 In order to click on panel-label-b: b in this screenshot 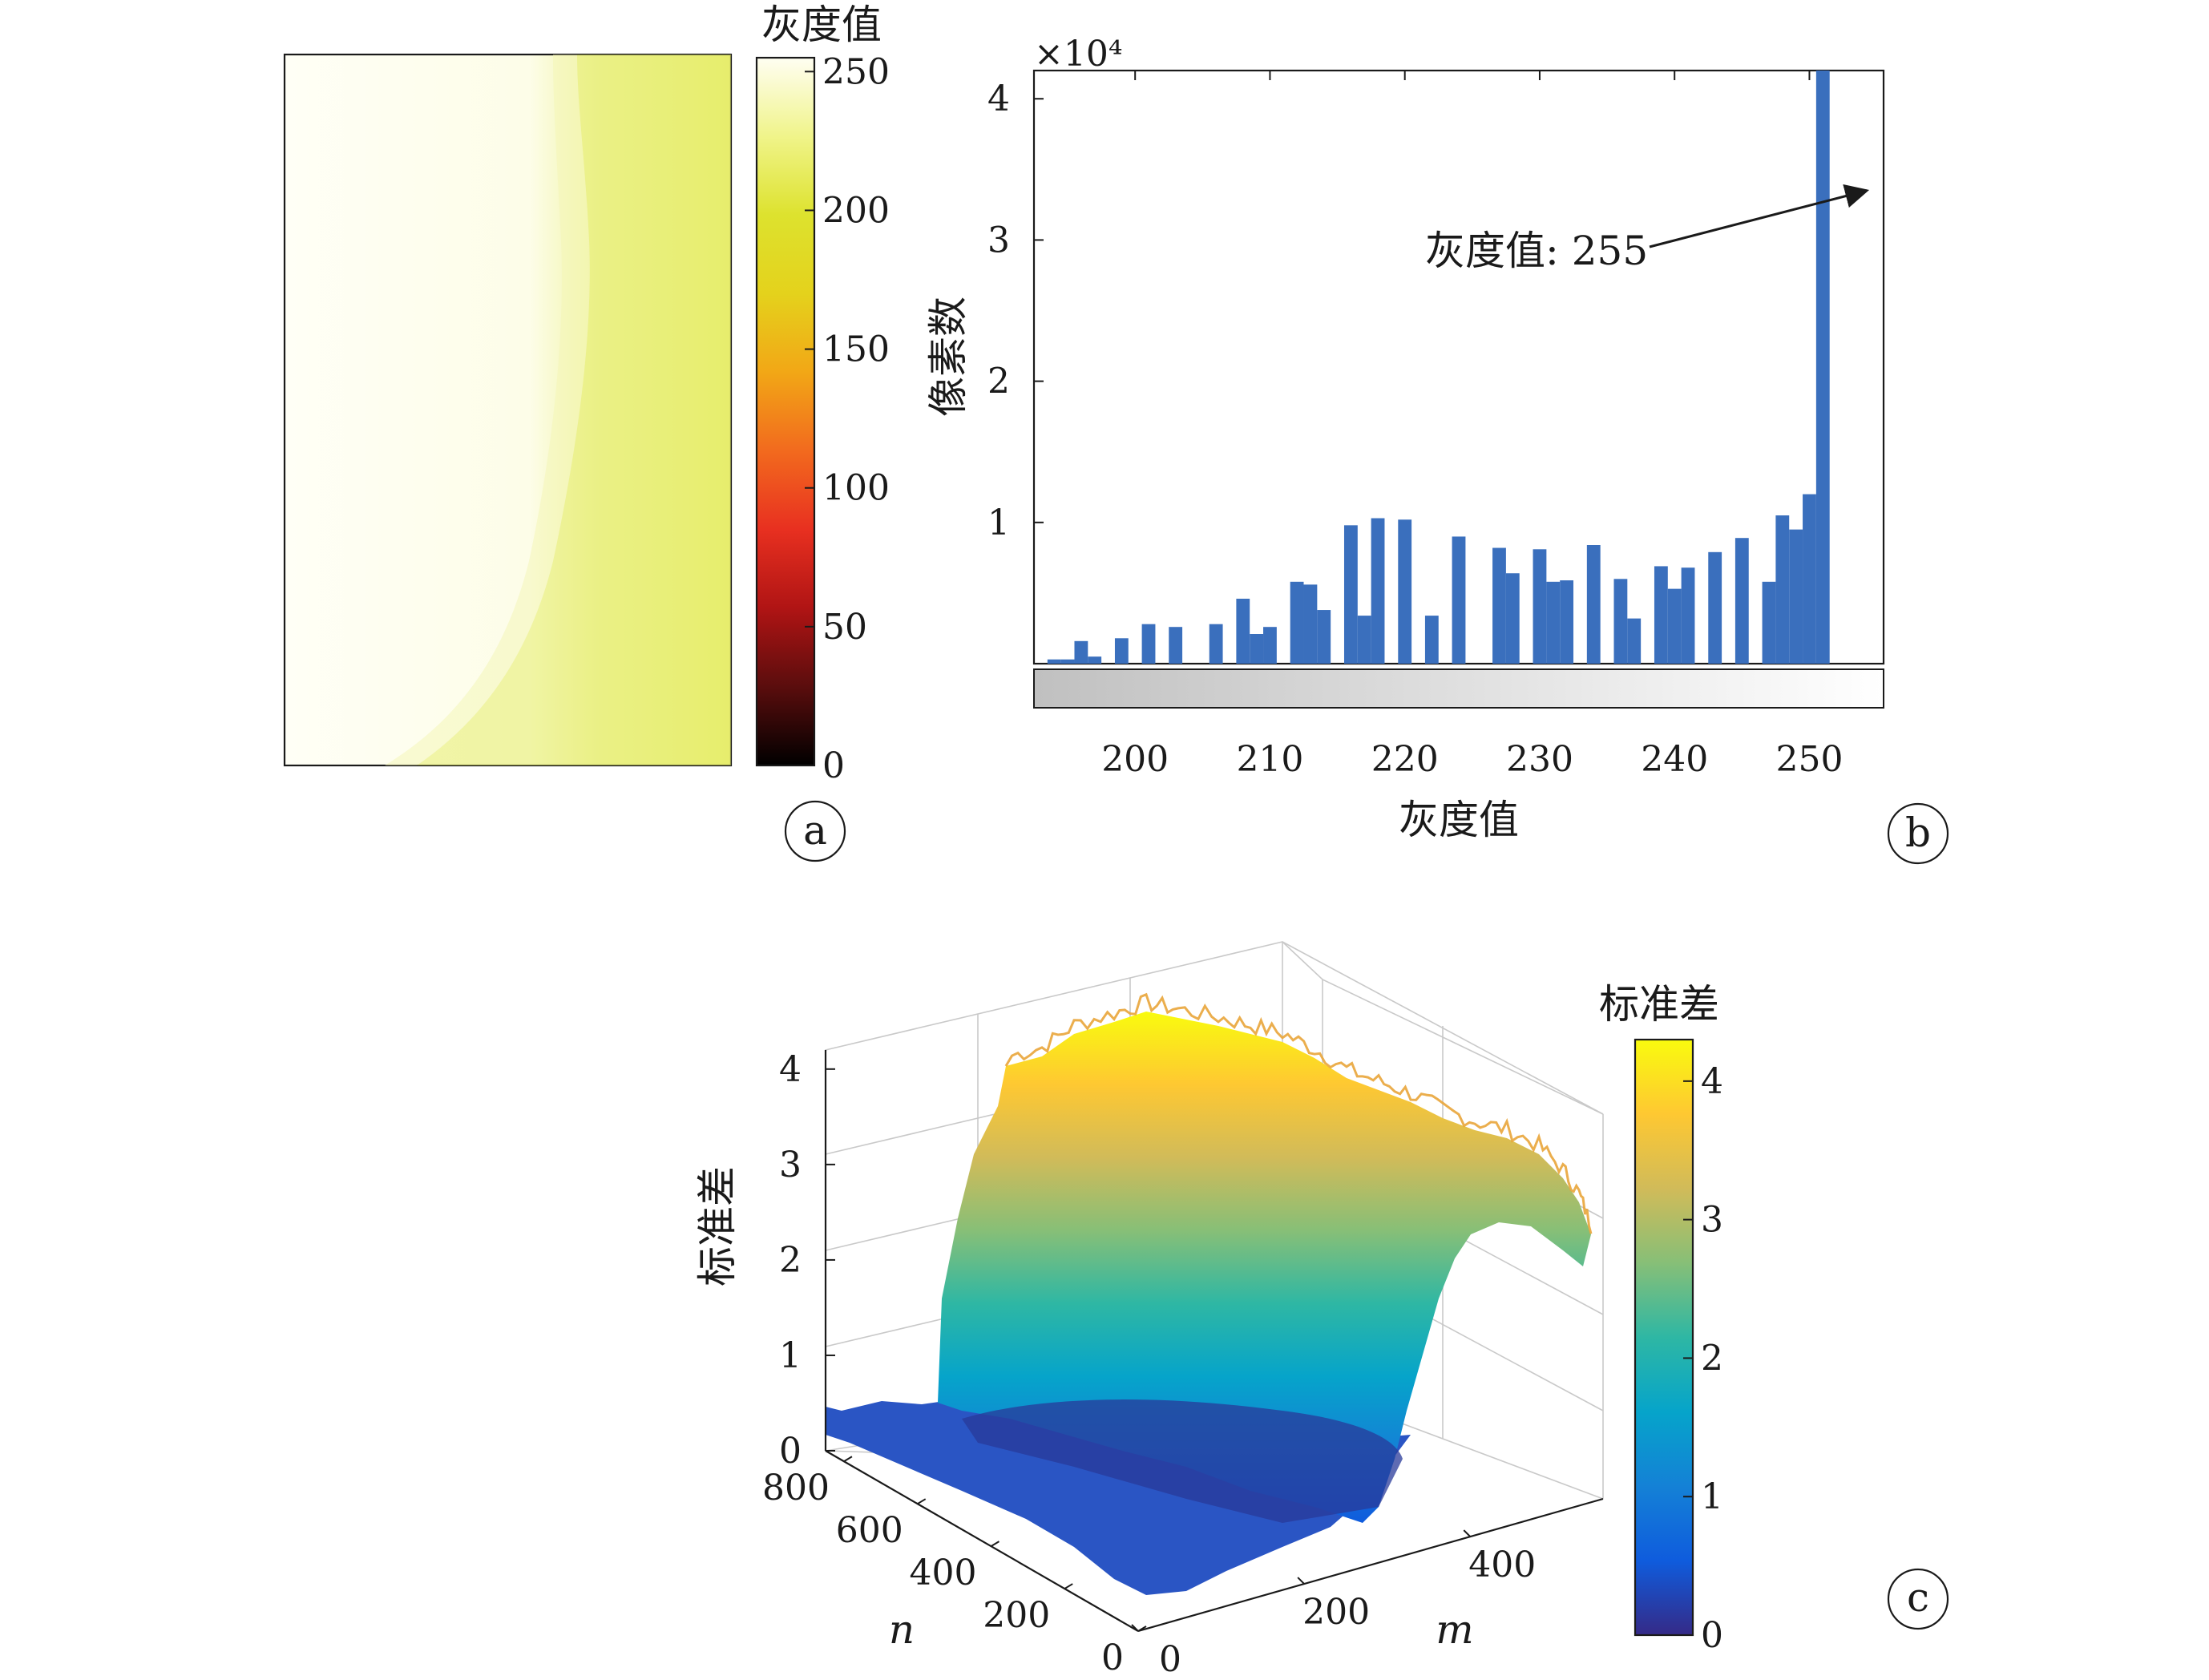, I will do `click(1918, 833)`.